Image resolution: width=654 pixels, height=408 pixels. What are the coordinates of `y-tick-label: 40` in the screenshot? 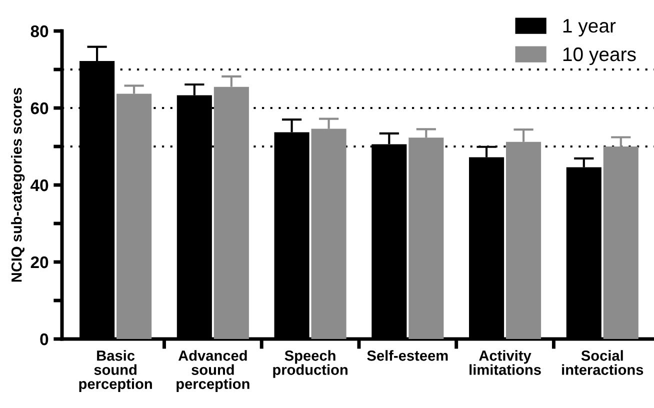 It's located at (39, 185).